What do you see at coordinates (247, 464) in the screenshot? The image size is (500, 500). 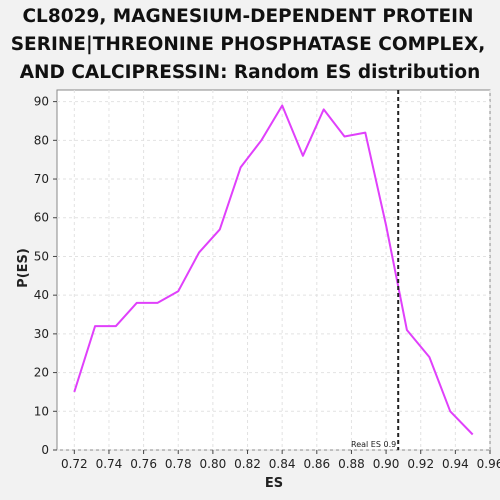 I see `x-tick-label: 0.82` at bounding box center [247, 464].